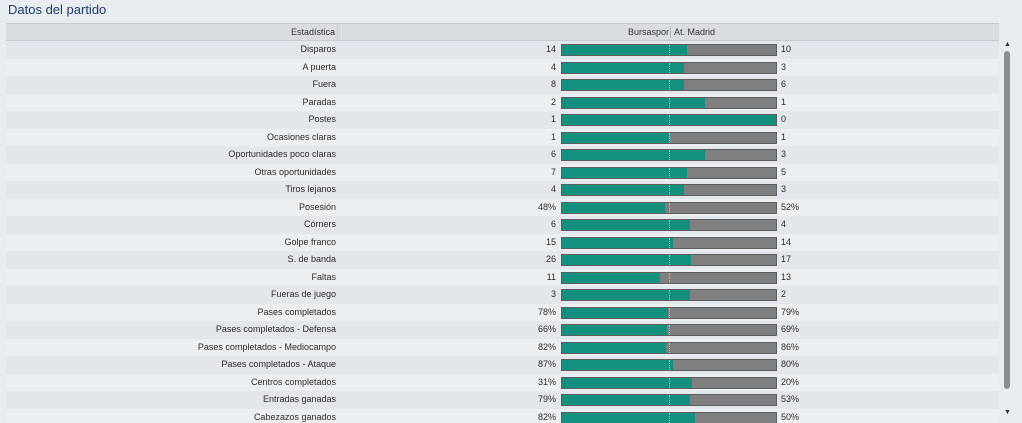  I want to click on away-value: 3, so click(784, 154).